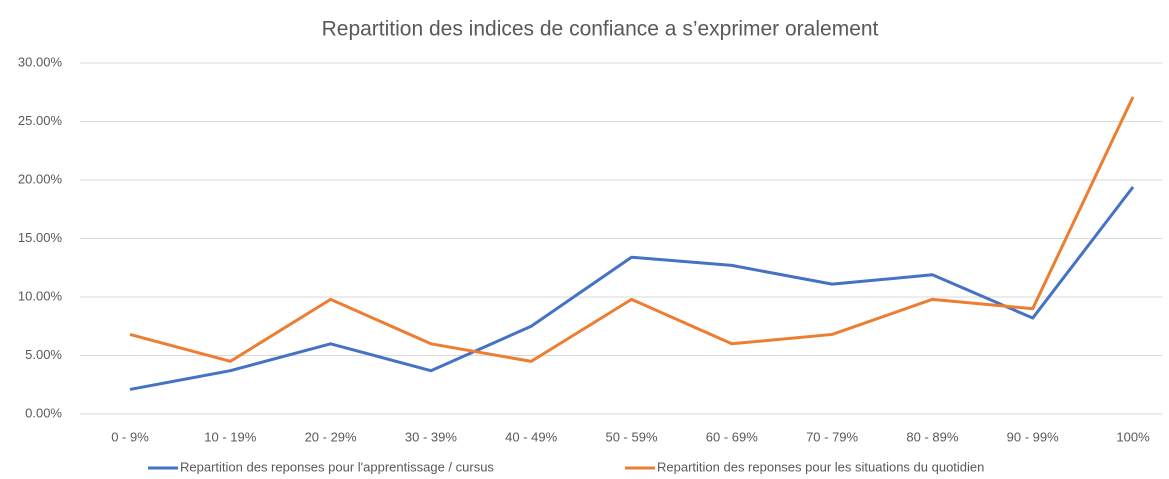 The image size is (1169, 479). What do you see at coordinates (40, 237) in the screenshot?
I see `y-tick-label: 15.00%` at bounding box center [40, 237].